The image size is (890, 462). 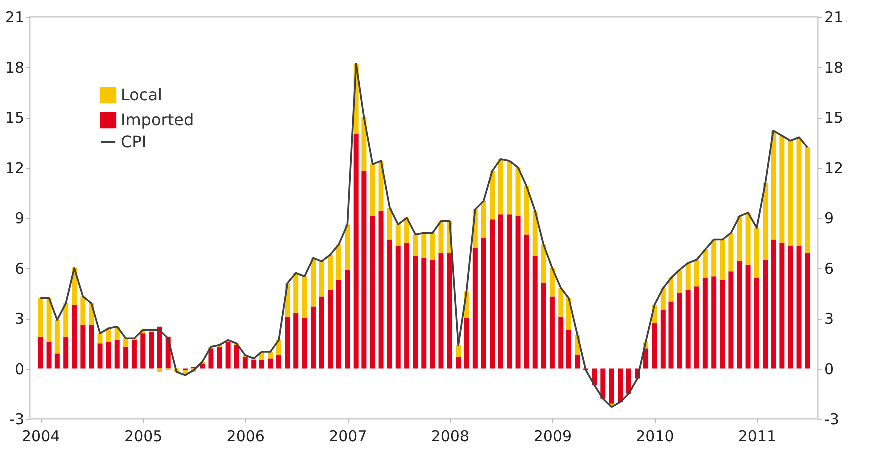 What do you see at coordinates (14, 118) in the screenshot?
I see `y-tick-label: 15` at bounding box center [14, 118].